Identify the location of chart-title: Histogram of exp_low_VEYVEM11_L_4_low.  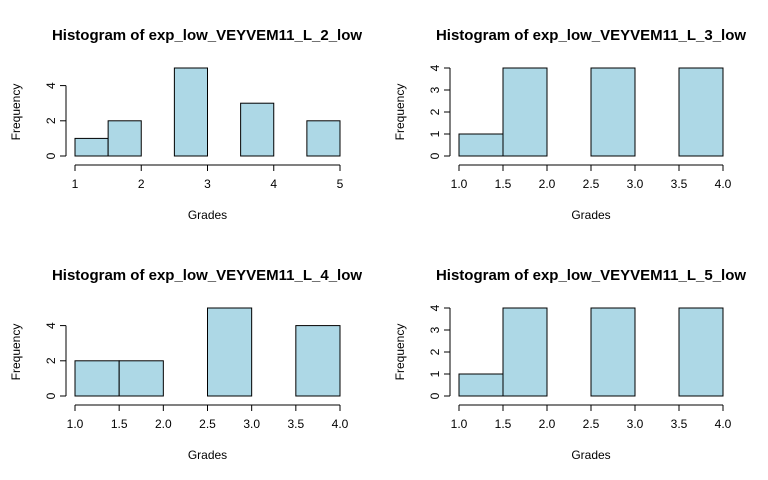
(207, 275).